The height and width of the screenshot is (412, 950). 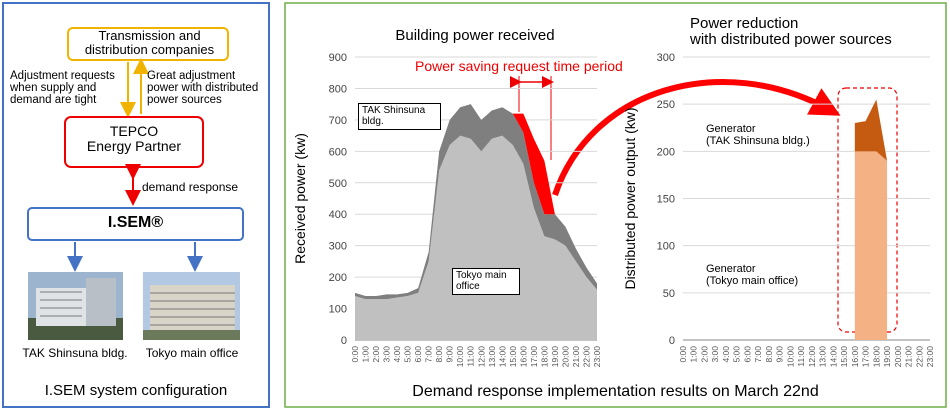 I want to click on arrow-label: demand response, so click(x=190, y=187).